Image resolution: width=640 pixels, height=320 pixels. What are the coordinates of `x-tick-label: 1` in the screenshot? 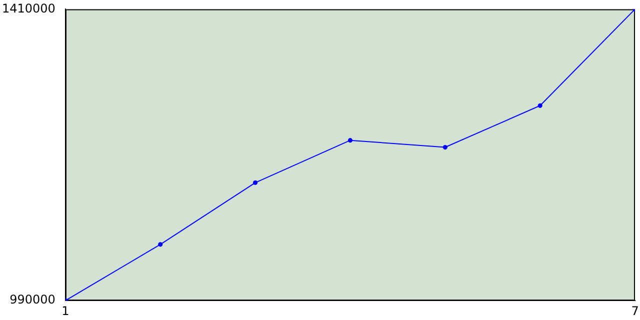 It's located at (66, 311).